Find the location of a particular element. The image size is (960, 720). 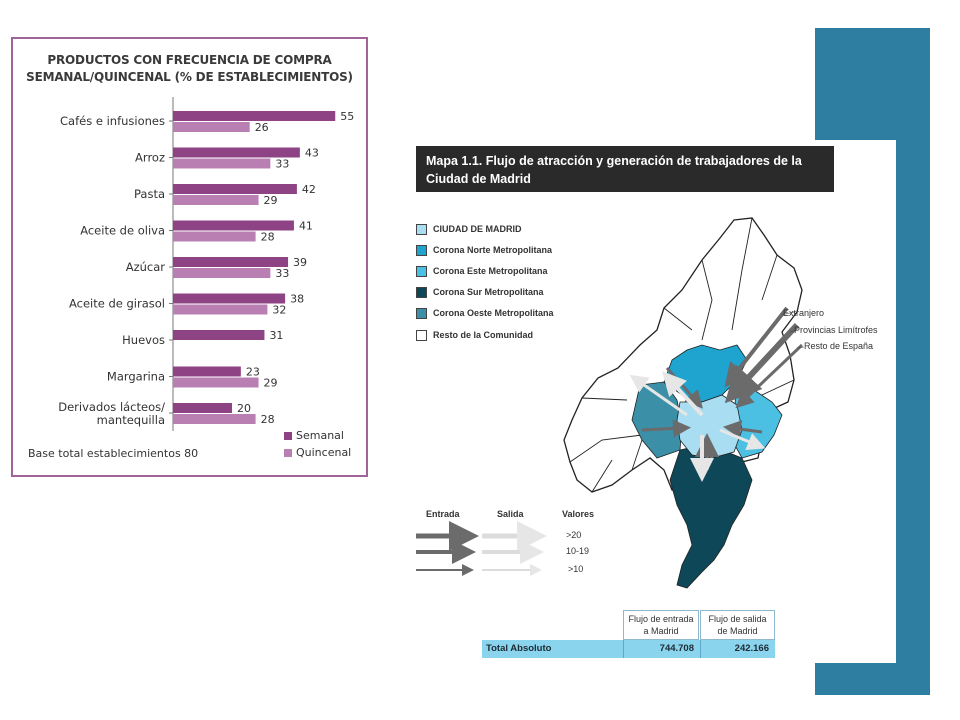

label-extranjero: Extranjero is located at coordinates (804, 313).